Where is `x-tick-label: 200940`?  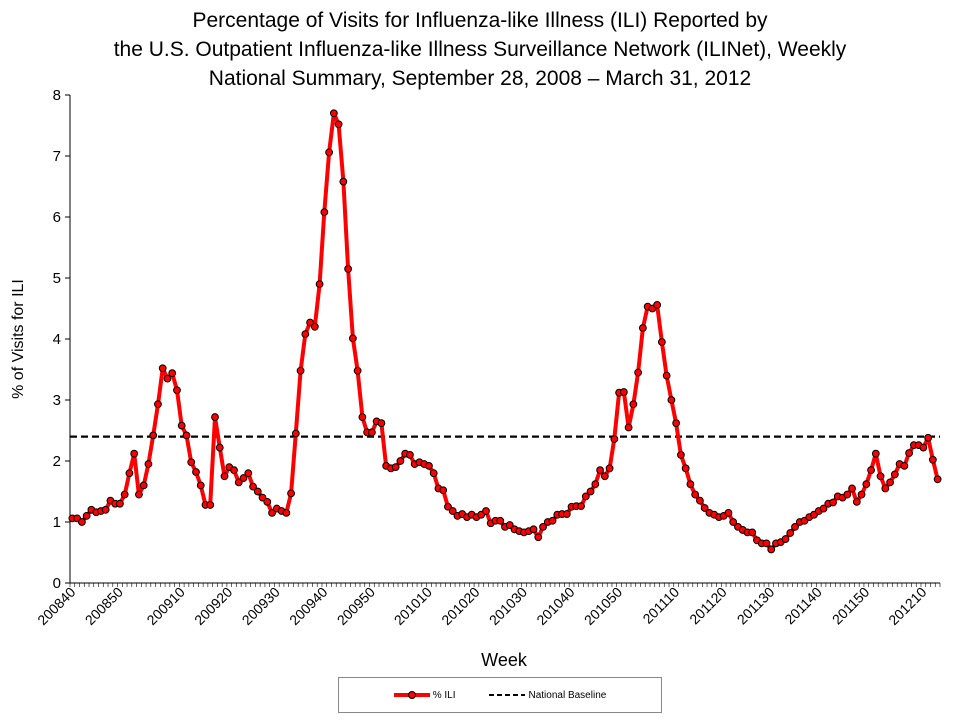
x-tick-label: 200940 is located at coordinates (308, 606).